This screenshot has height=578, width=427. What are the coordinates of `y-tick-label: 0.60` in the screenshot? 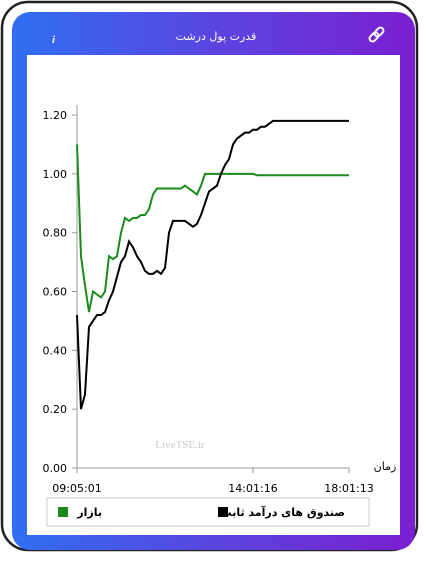 It's located at (55, 292).